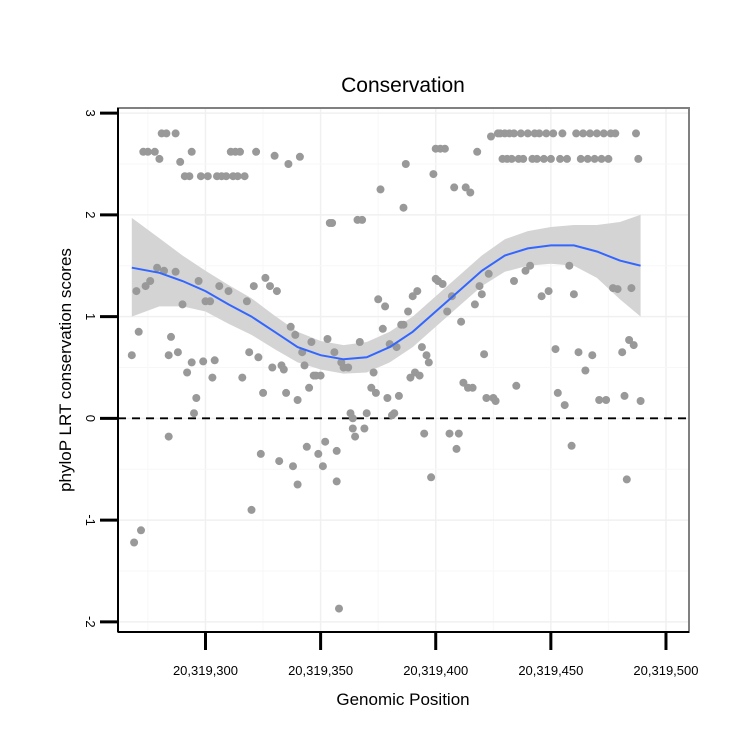 This screenshot has height=750, width=750. Describe the element at coordinates (403, 85) in the screenshot. I see `chart-title: Conservation` at that location.